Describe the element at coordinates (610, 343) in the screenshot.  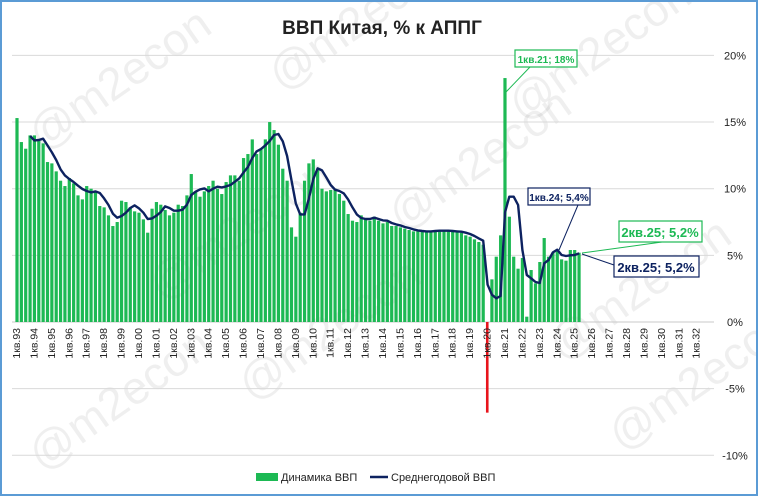
I see `x-tick-label: 1кв.27` at that location.